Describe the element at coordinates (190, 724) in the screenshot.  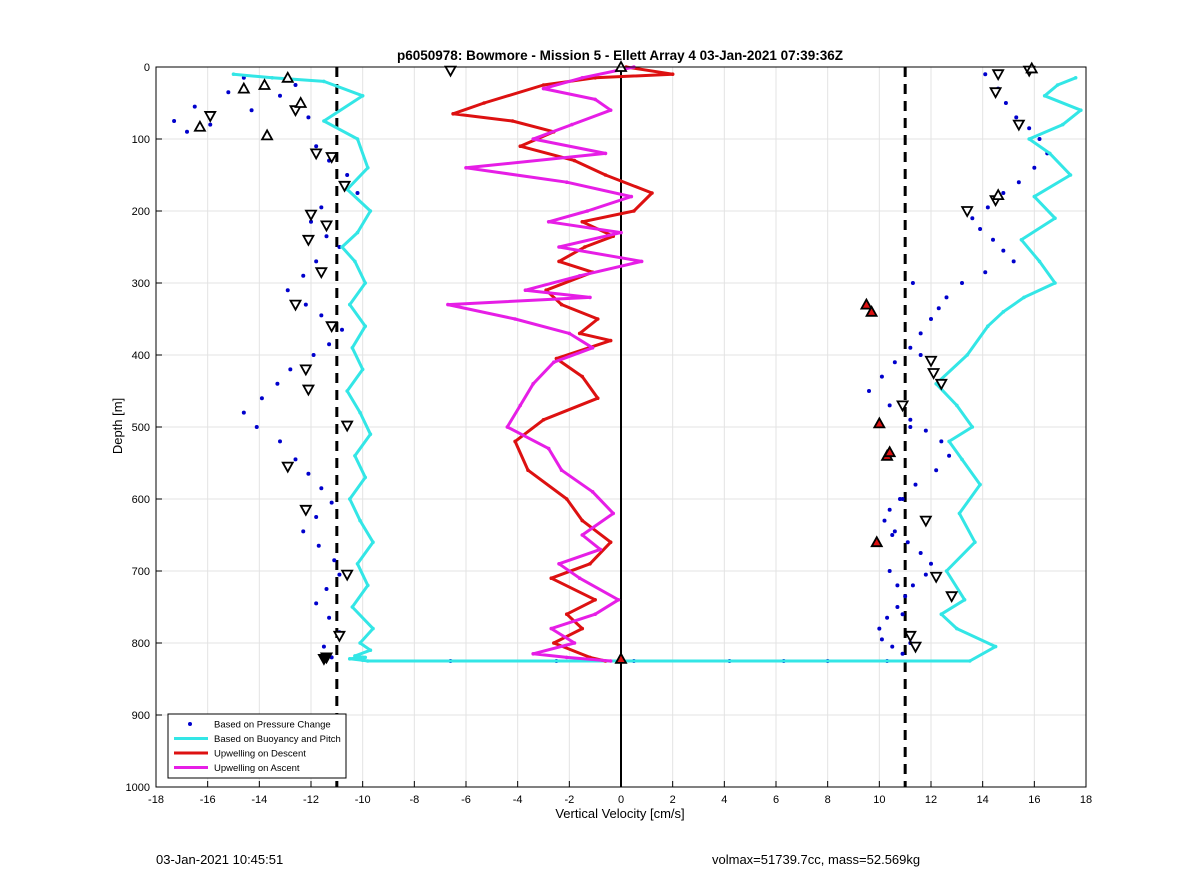
I see `legend-swatch` at that location.